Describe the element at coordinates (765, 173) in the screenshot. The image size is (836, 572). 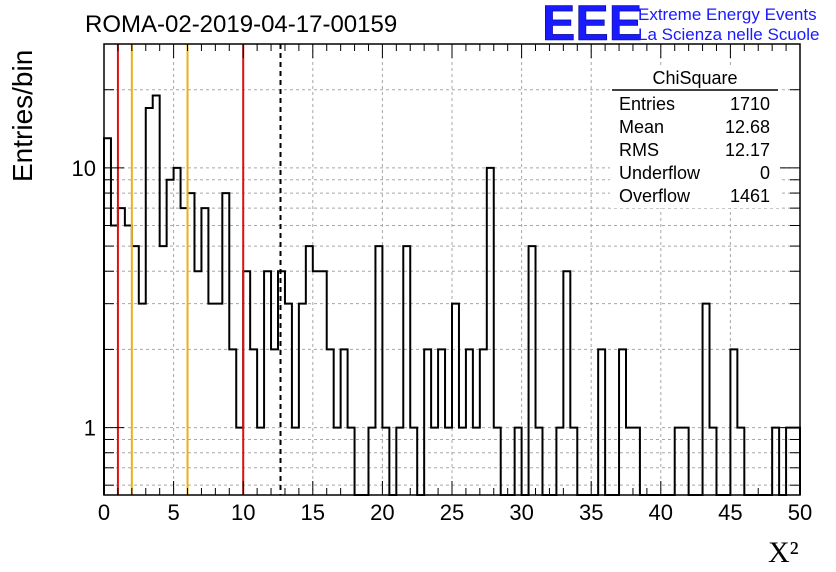
I see `stats-underflow-value: 0` at that location.